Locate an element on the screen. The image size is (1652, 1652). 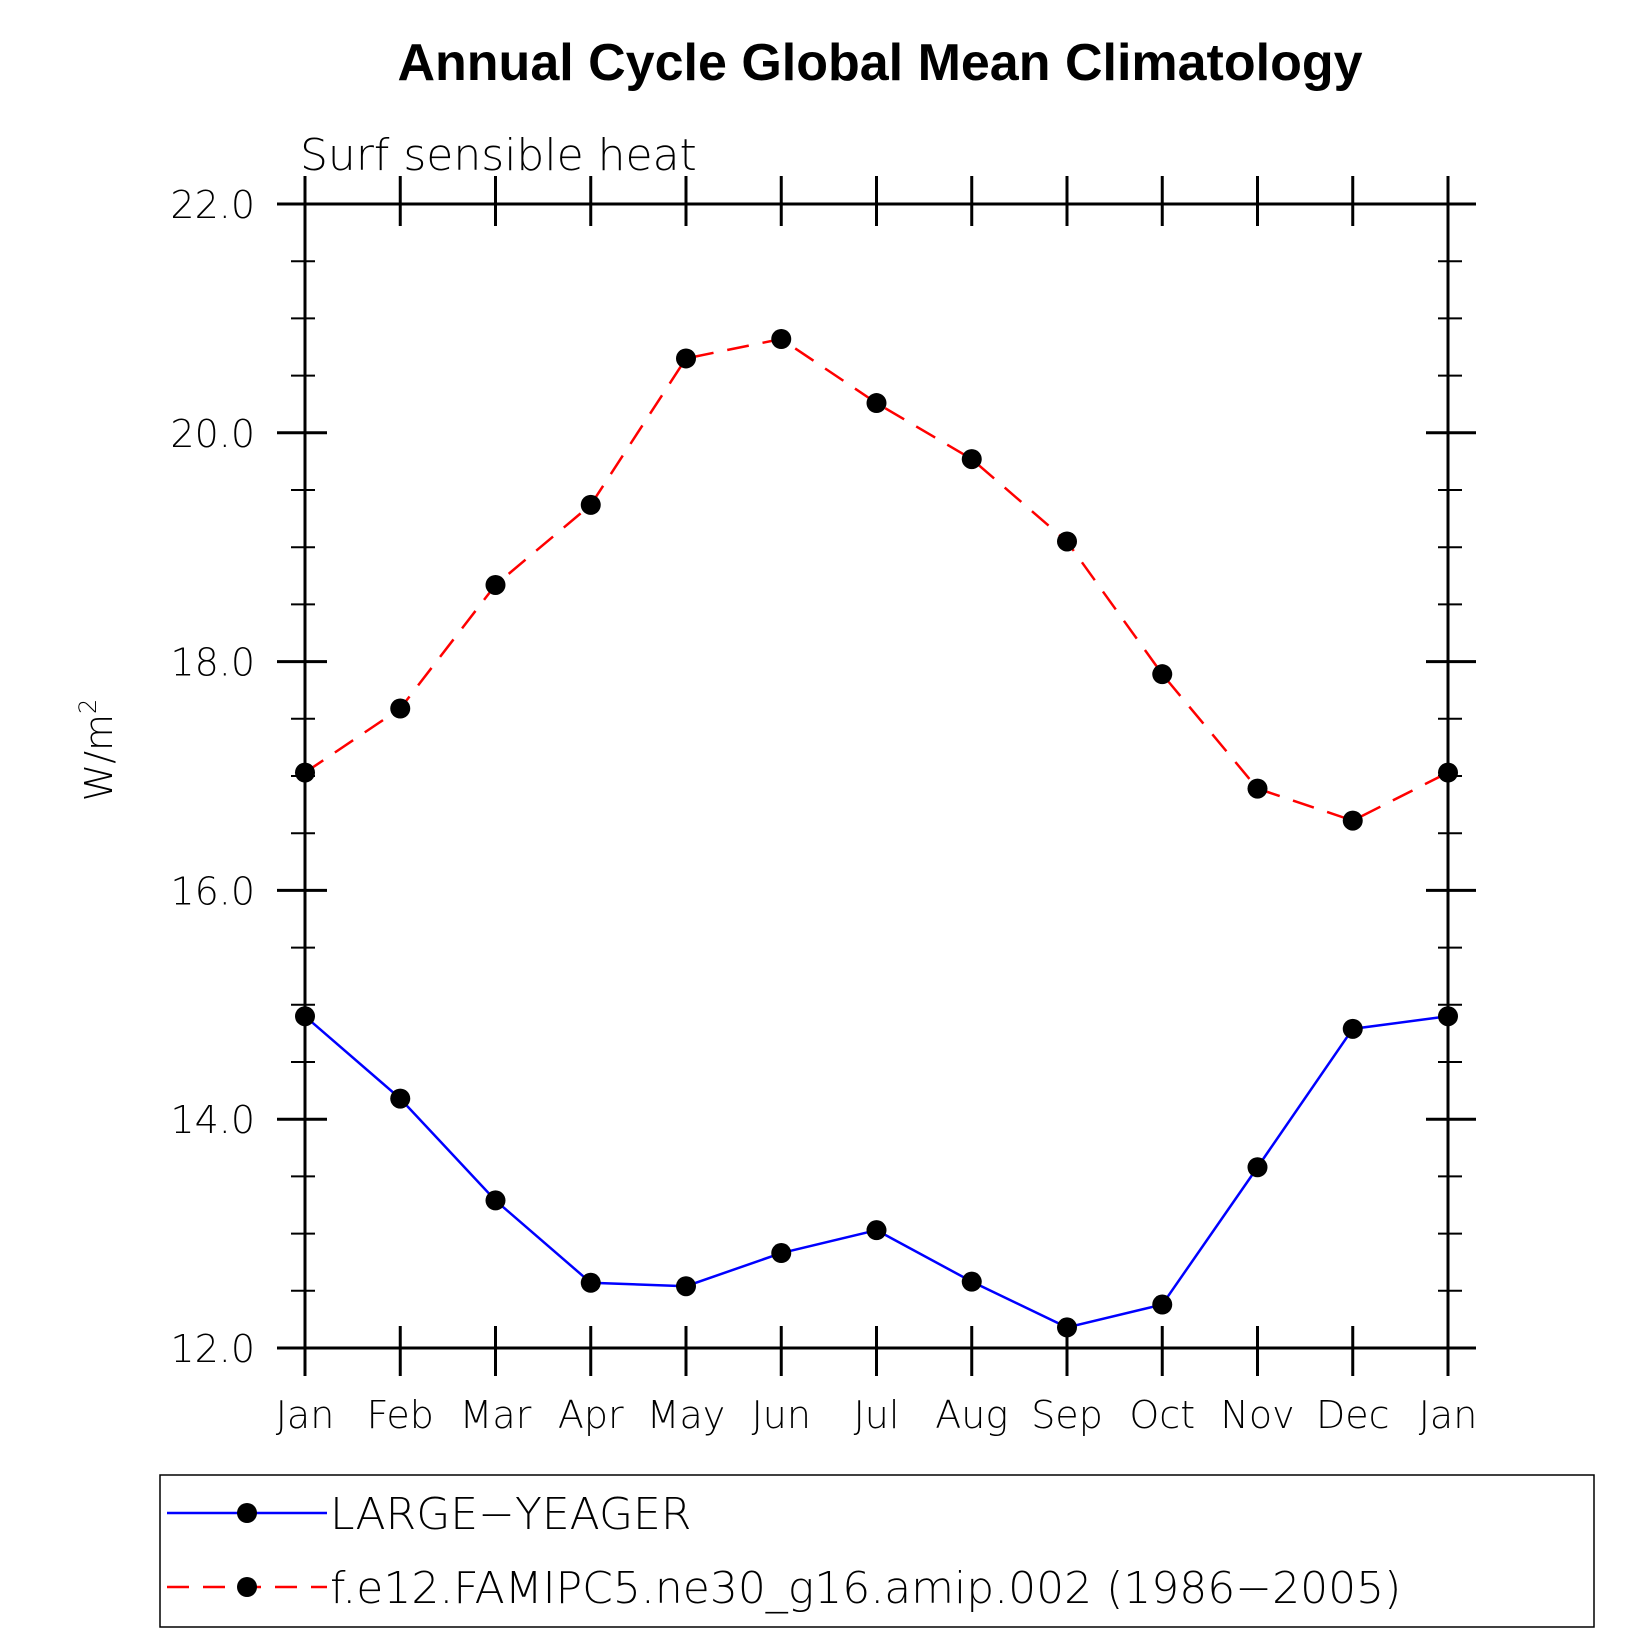
x-tick-label: Feb is located at coordinates (400, 1415).